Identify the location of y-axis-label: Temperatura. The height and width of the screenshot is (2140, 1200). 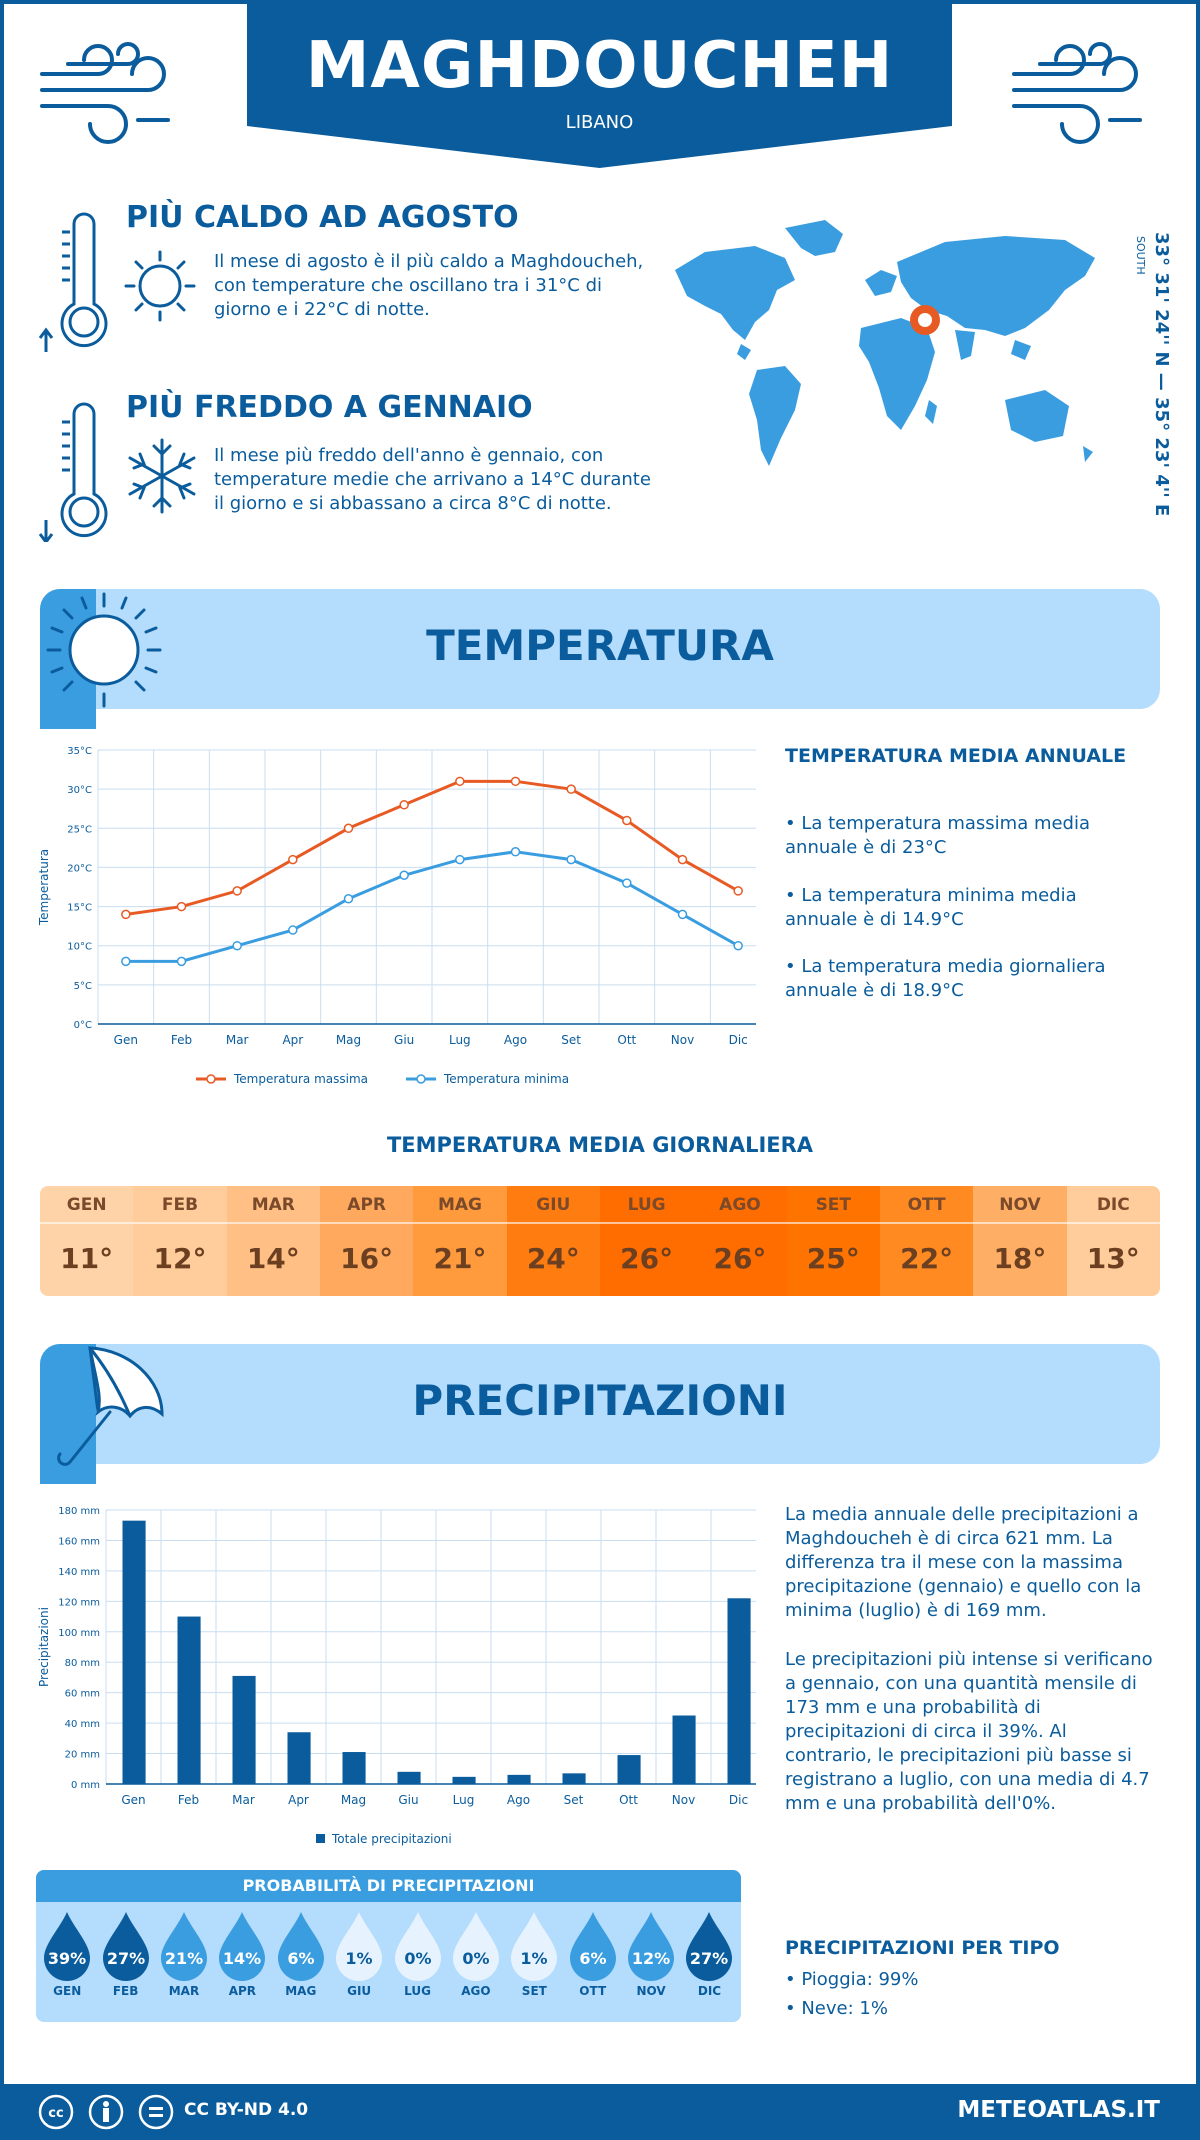
(44, 887).